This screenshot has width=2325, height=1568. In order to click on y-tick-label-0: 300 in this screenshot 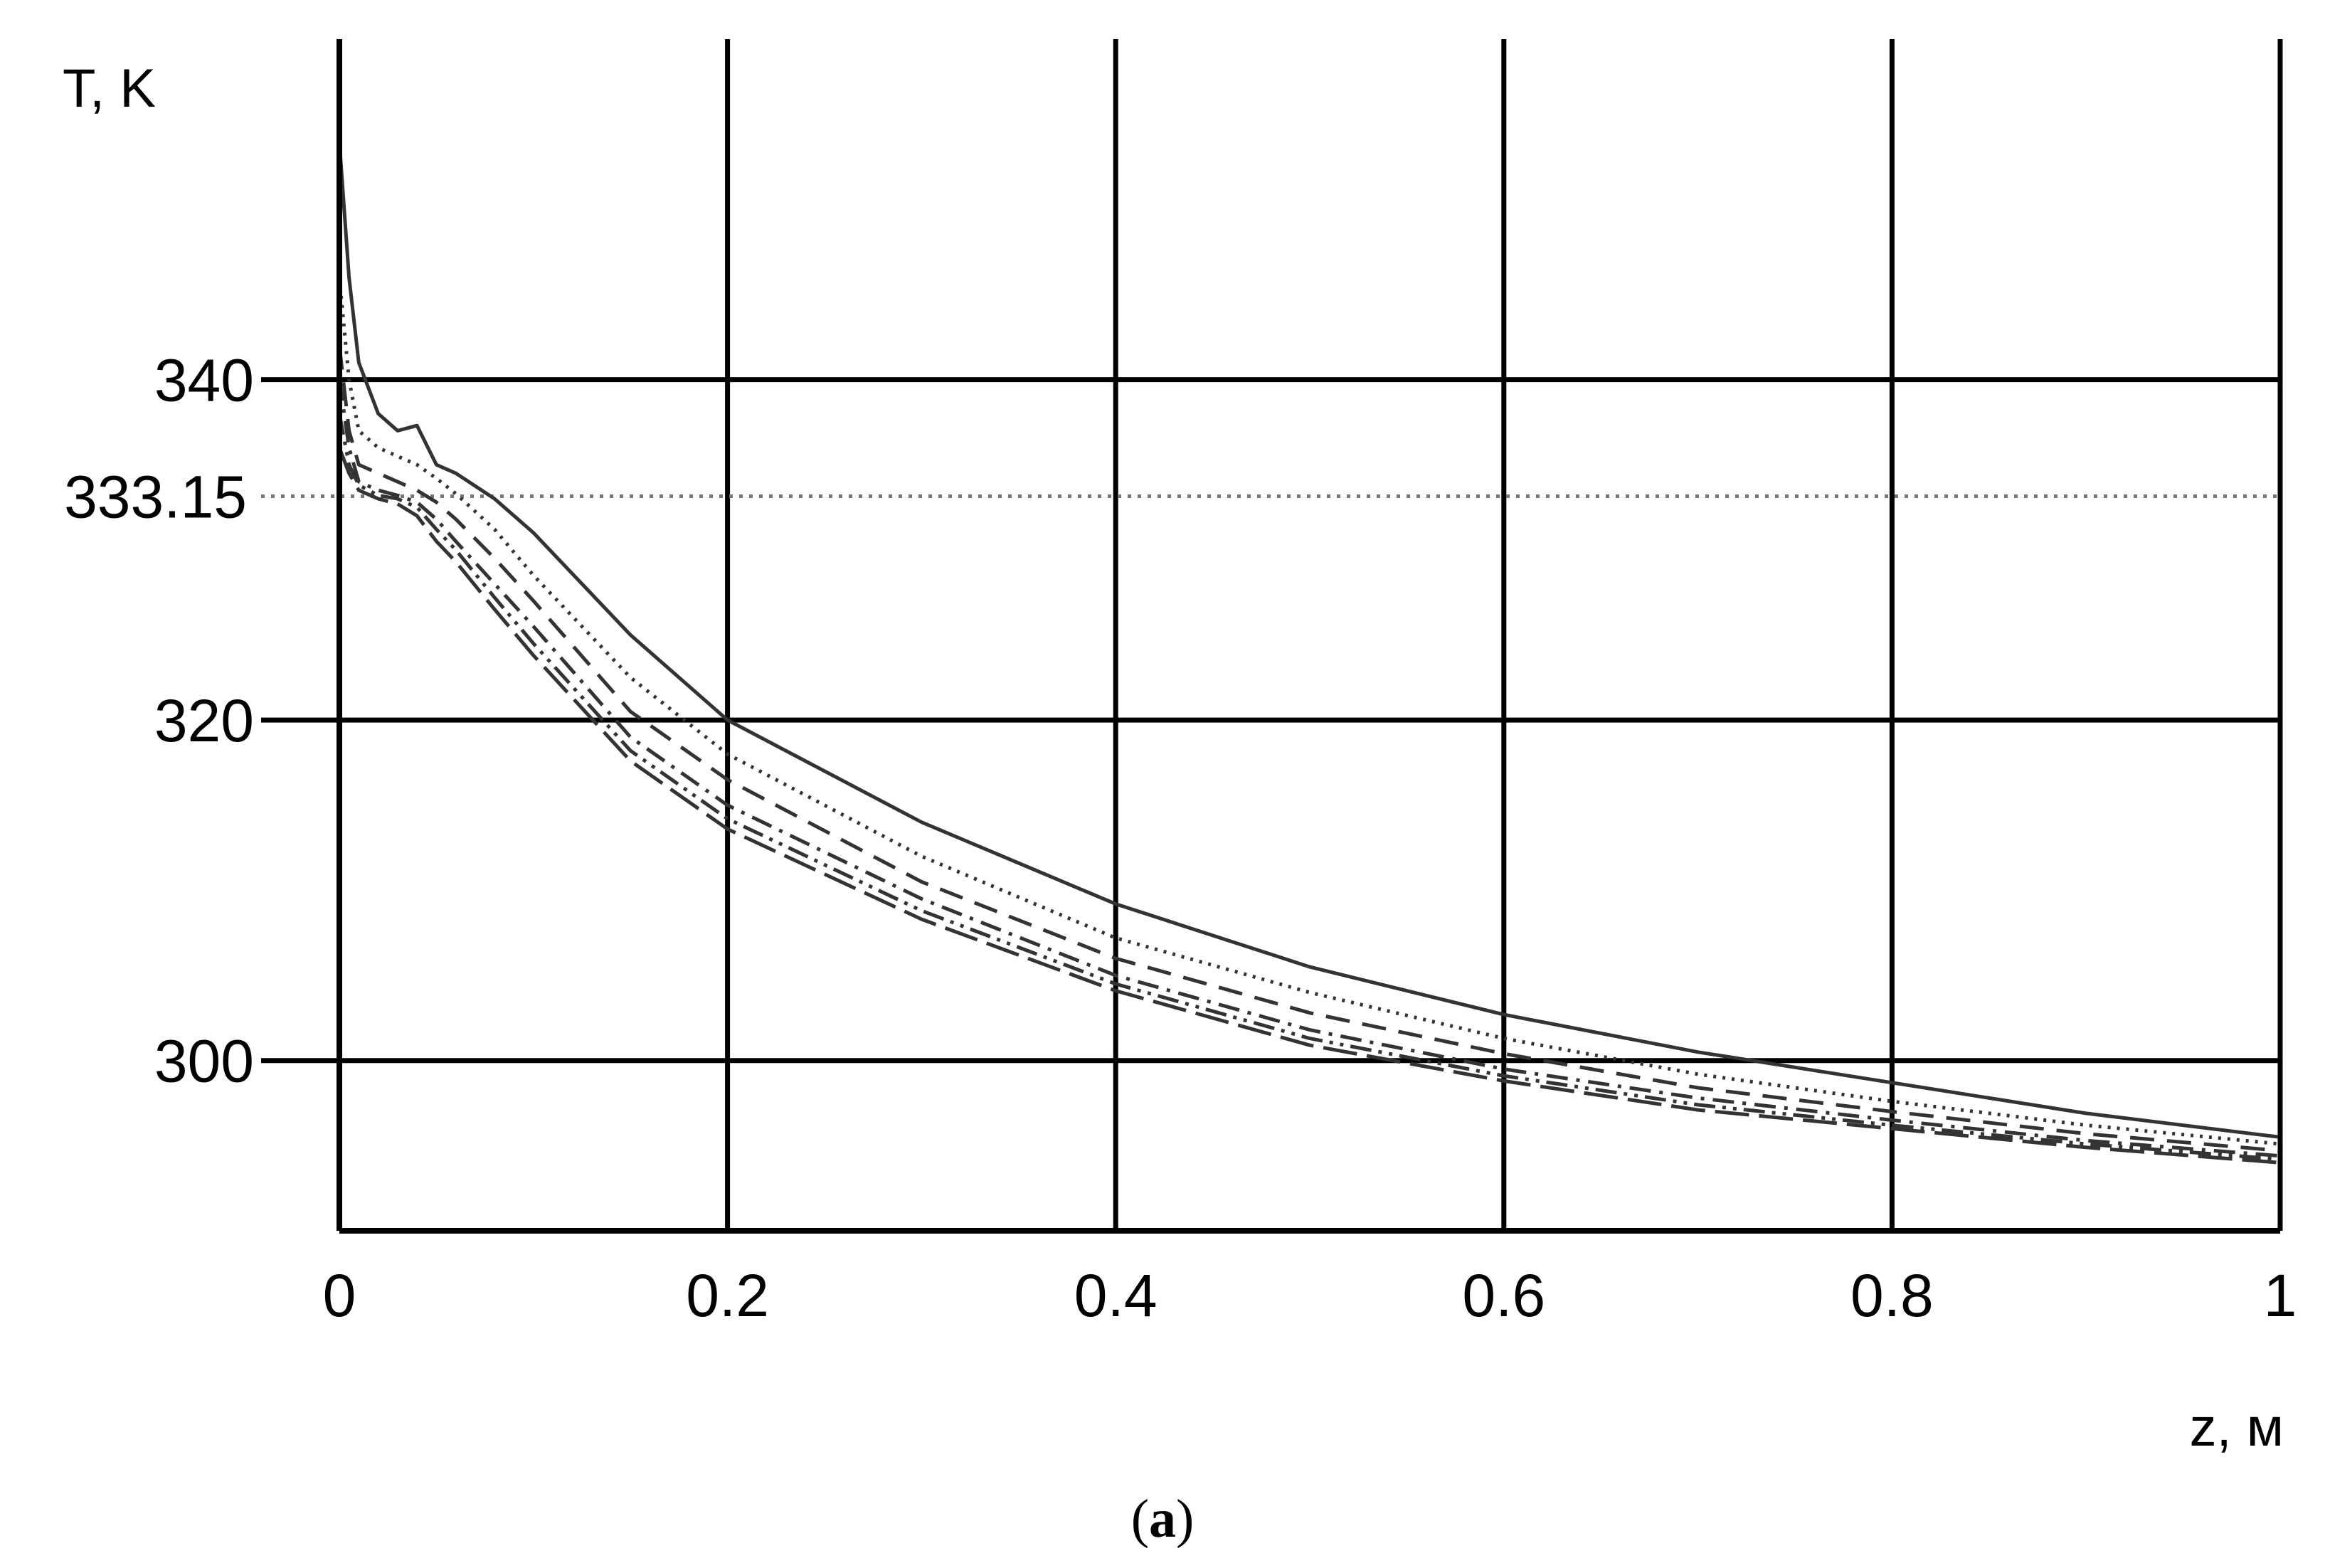, I will do `click(204, 1061)`.